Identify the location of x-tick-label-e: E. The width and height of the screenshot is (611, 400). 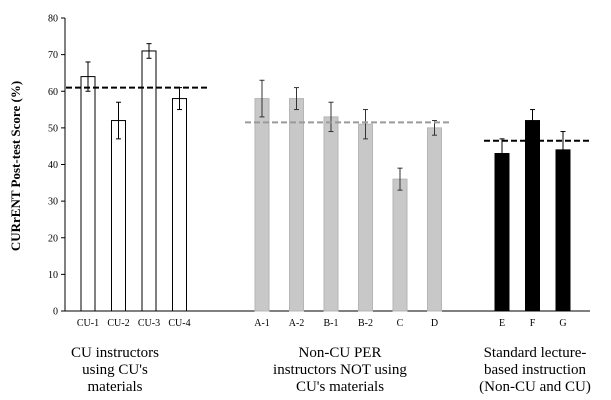
(502, 323).